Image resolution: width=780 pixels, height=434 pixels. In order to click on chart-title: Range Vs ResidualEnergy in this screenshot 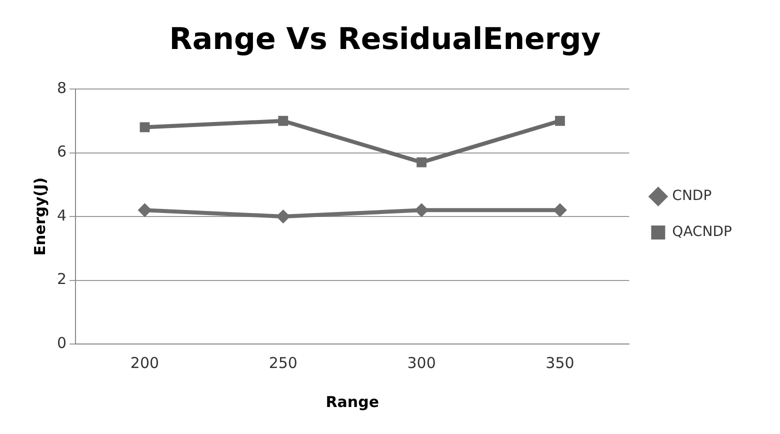, I will do `click(385, 39)`.